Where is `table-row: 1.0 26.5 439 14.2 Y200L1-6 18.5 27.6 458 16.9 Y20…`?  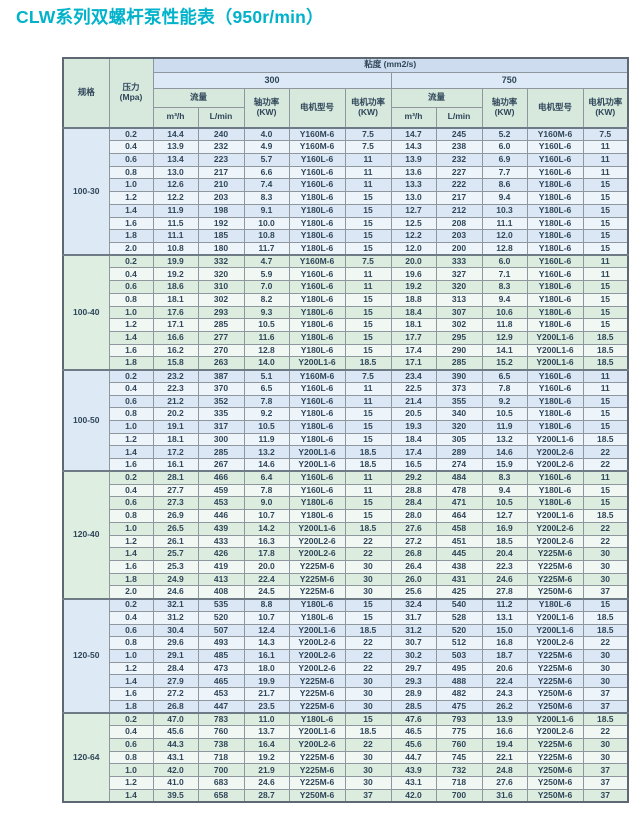 table-row: 1.0 26.5 439 14.2 Y200L1-6 18.5 27.6 458 16.9 Y20… is located at coordinates (346, 528).